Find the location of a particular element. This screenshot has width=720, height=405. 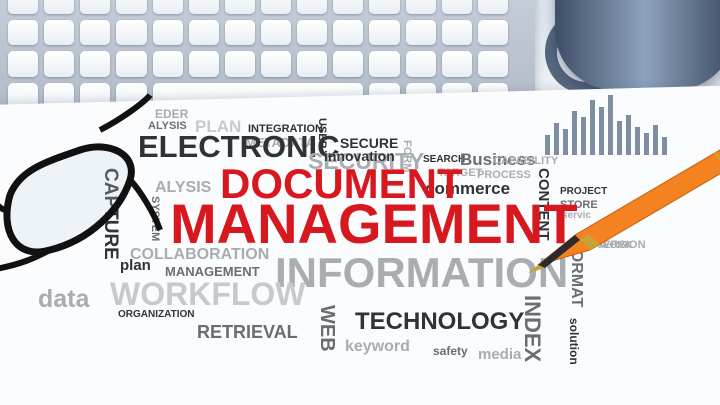

word-plan-top: PLAN is located at coordinates (218, 126).